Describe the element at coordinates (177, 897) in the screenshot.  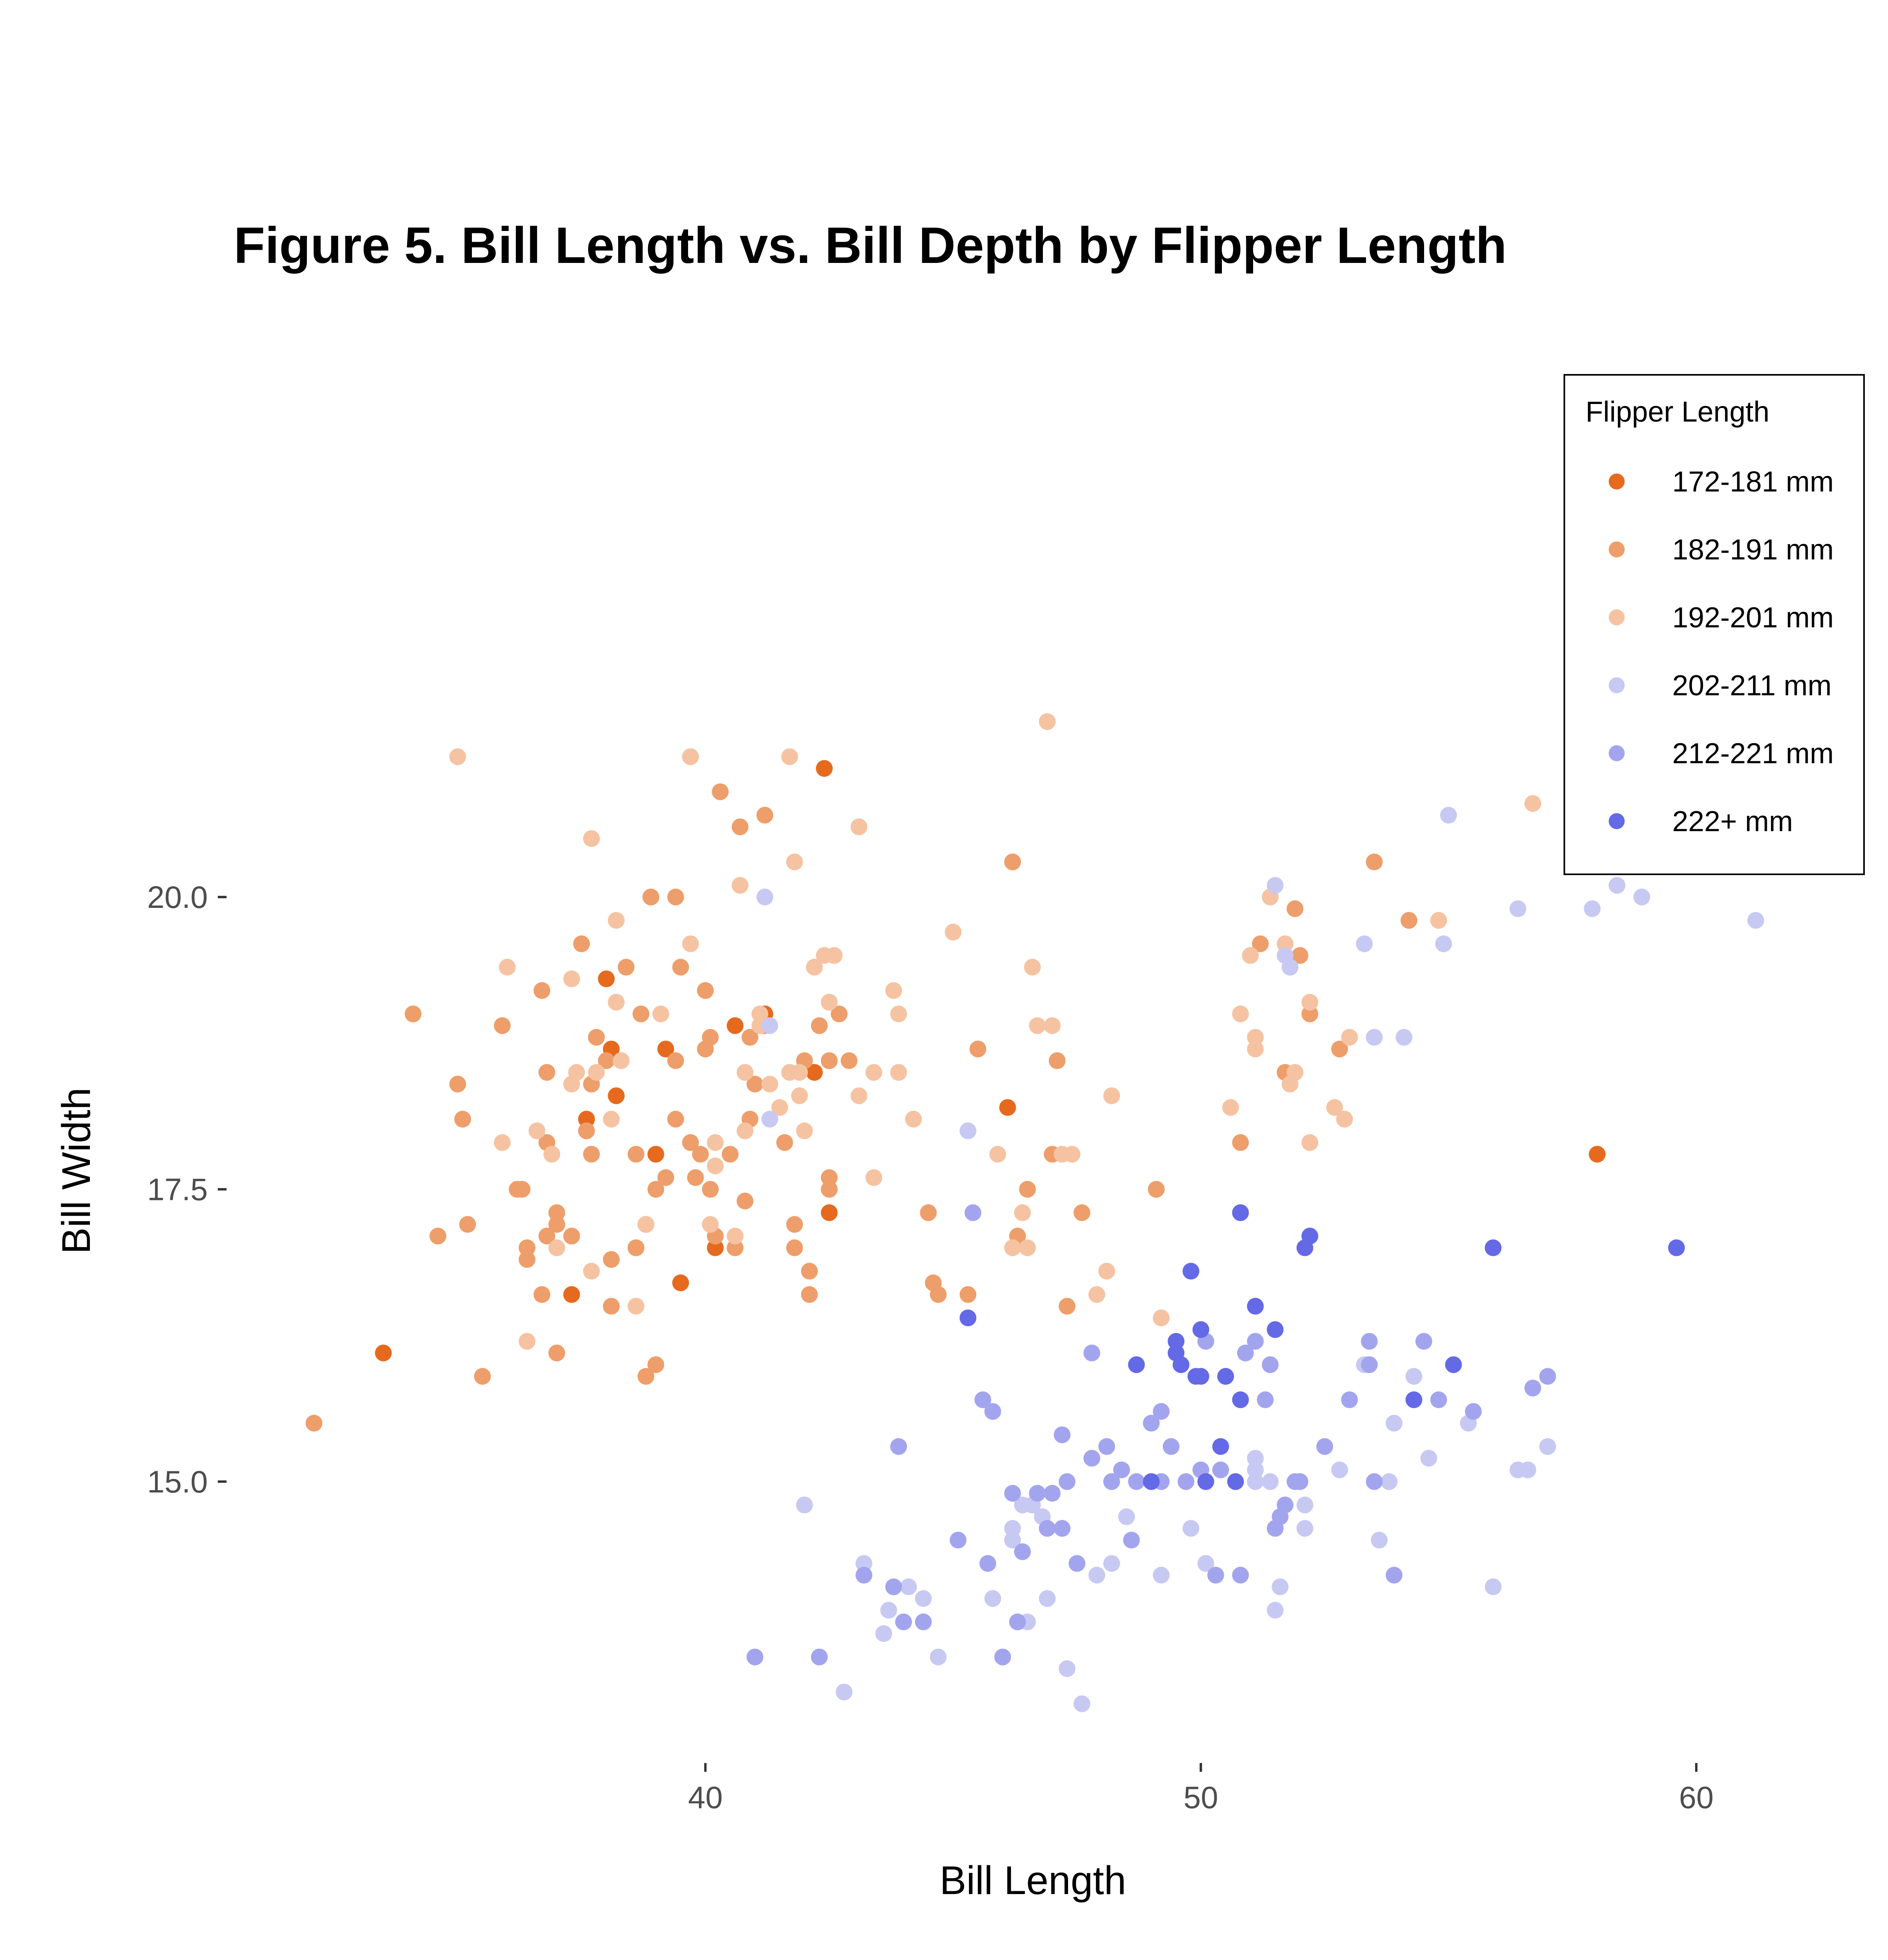
I see `y-tick-label: 20.0` at that location.